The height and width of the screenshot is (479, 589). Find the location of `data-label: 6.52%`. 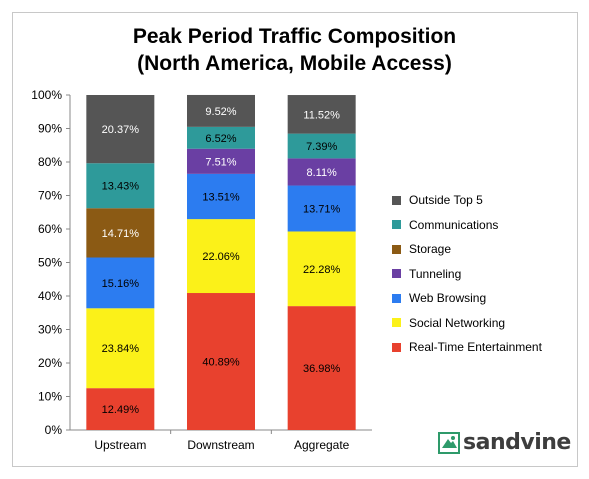

data-label: 6.52% is located at coordinates (220, 139).